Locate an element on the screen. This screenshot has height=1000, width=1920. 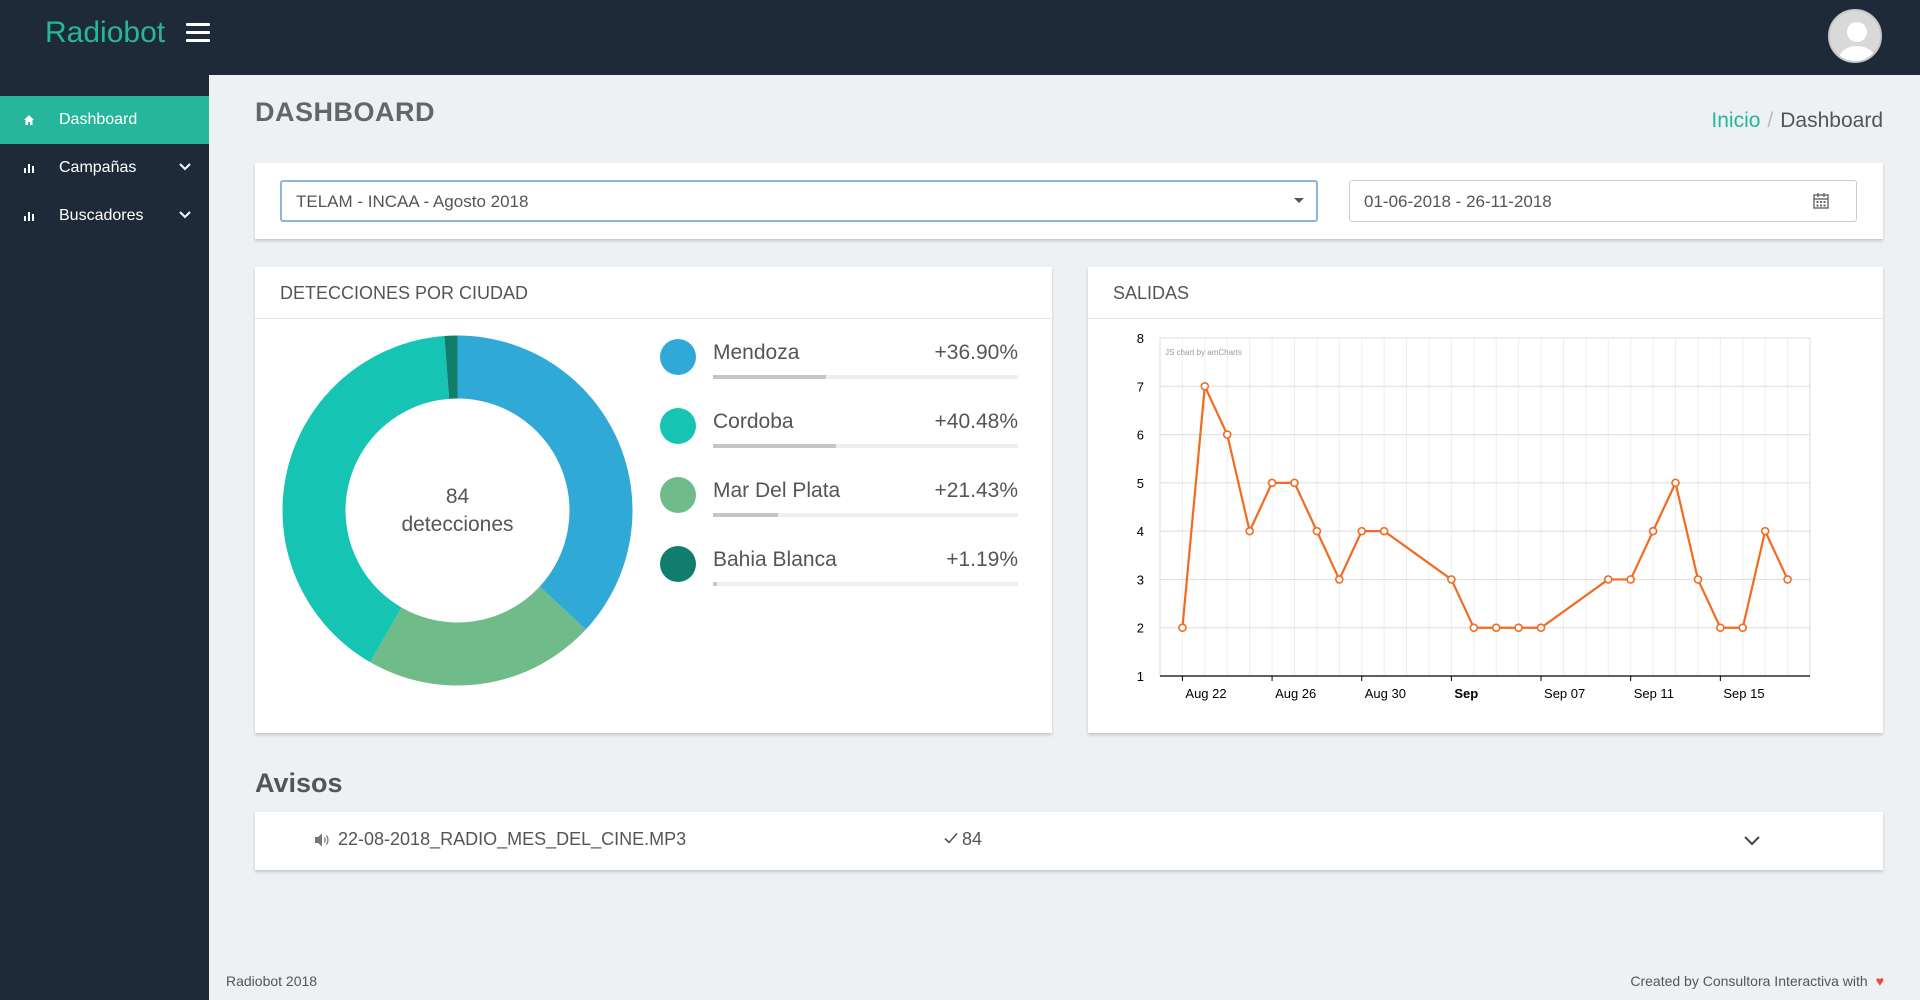
x-tick-label: Sep is located at coordinates (1466, 693).